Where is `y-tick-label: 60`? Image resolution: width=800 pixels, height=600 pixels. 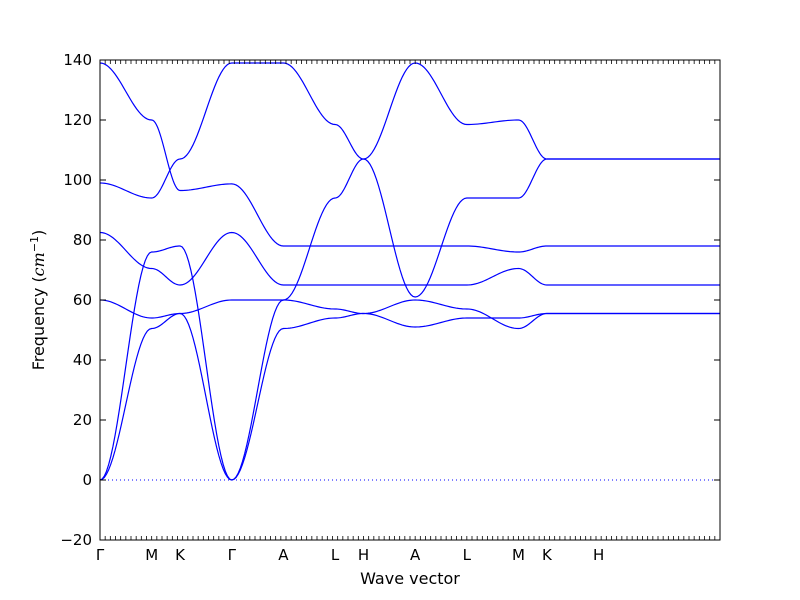
y-tick-label: 60 is located at coordinates (82, 300).